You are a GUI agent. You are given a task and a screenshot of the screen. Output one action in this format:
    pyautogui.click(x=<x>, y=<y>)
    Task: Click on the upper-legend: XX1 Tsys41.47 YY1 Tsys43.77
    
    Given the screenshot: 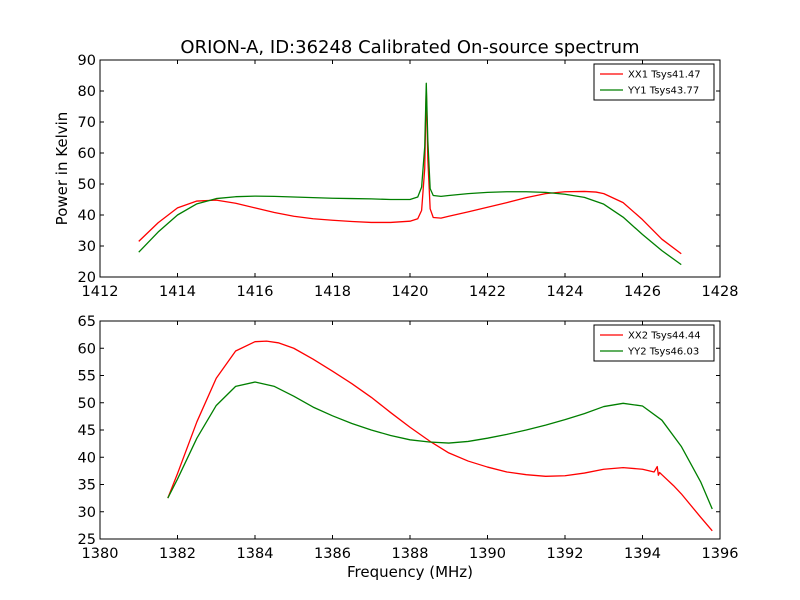 What is the action you would take?
    pyautogui.click(x=654, y=82)
    